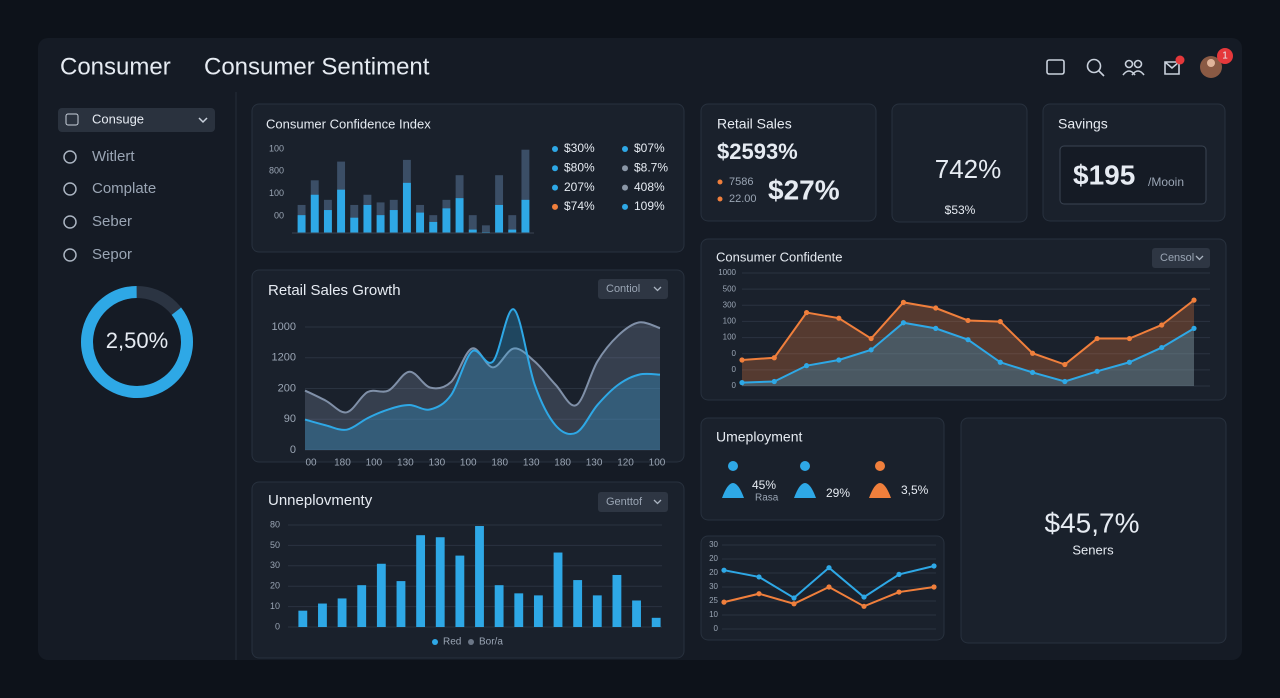  Describe the element at coordinates (838, 493) in the screenshot. I see `stat-value: 29%` at that location.